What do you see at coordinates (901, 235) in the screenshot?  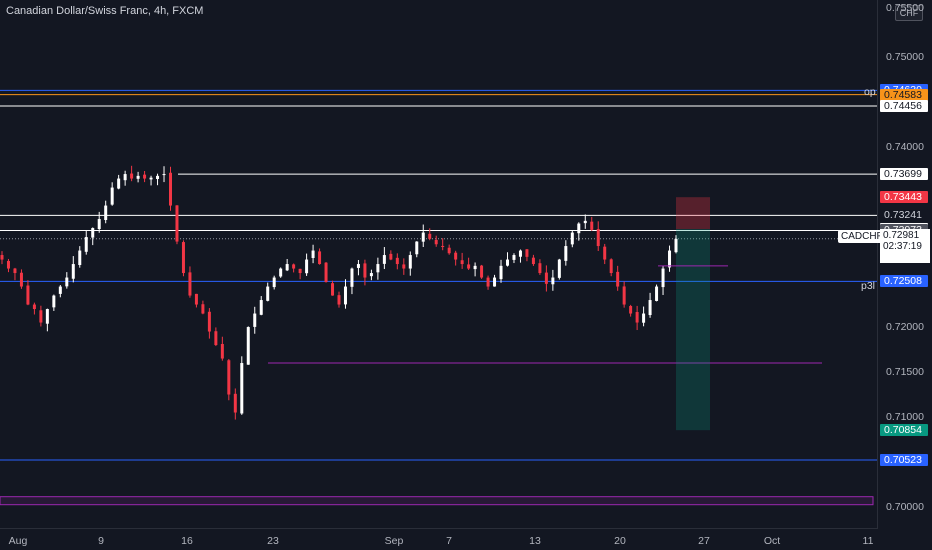 I see `last-price: 0.72981` at bounding box center [901, 235].